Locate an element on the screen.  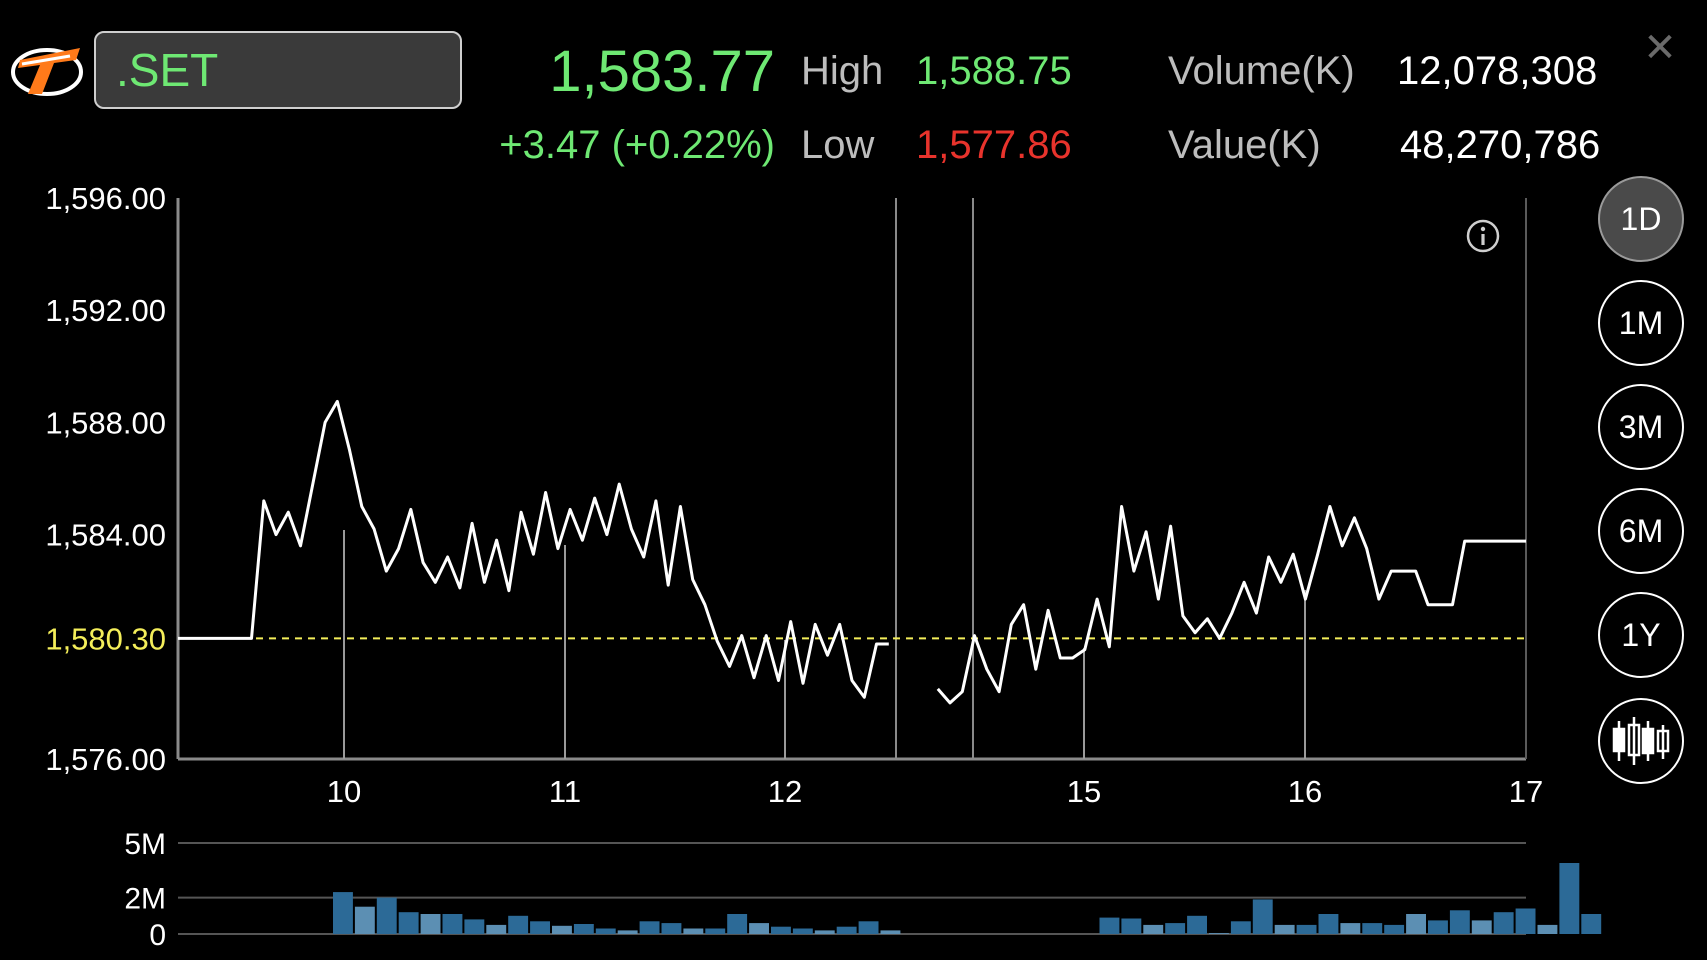
close-icon: ✕ is located at coordinates (1660, 48).